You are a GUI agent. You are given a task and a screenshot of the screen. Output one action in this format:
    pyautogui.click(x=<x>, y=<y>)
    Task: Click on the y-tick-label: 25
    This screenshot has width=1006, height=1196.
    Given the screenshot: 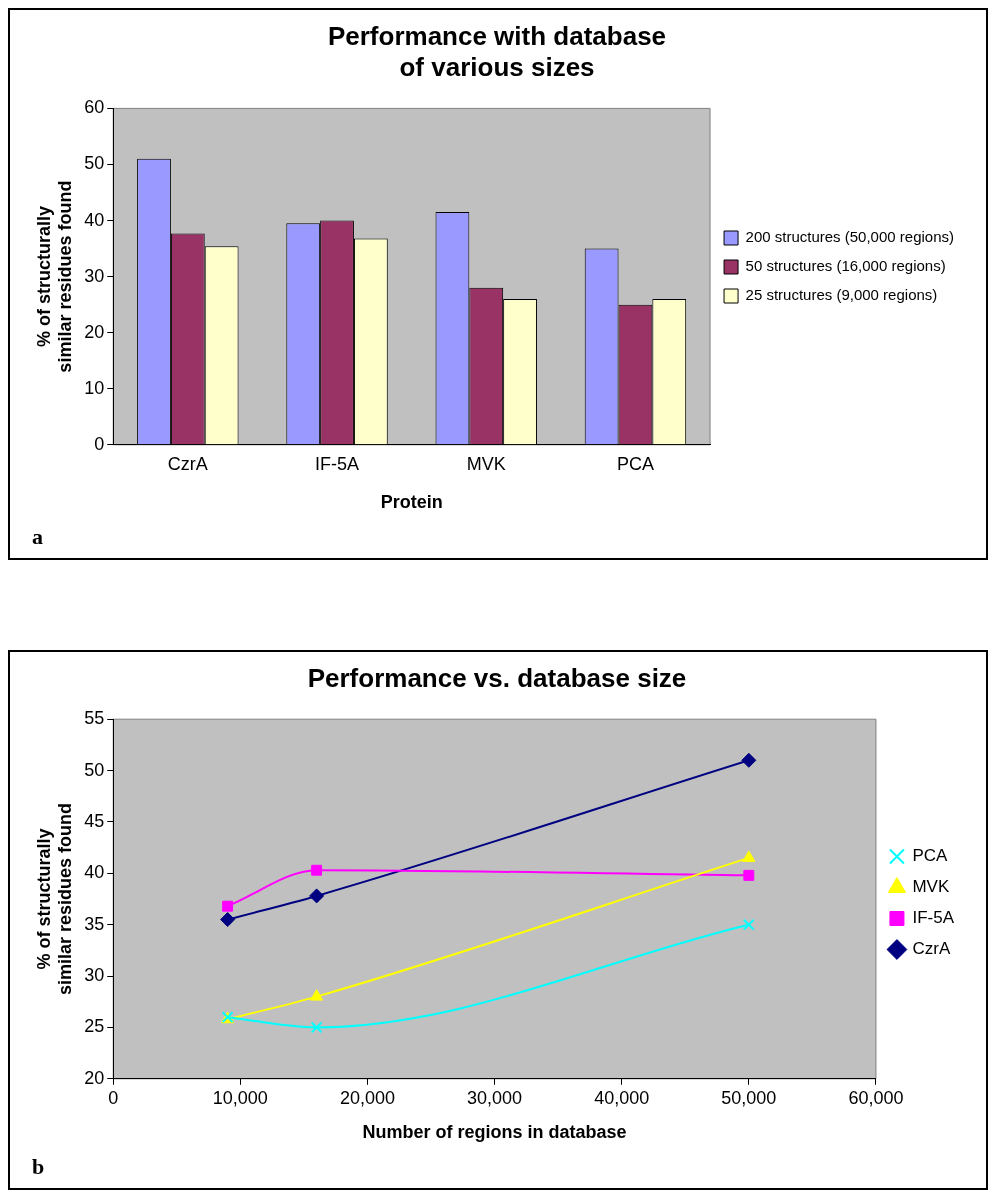 What is the action you would take?
    pyautogui.click(x=94, y=1026)
    